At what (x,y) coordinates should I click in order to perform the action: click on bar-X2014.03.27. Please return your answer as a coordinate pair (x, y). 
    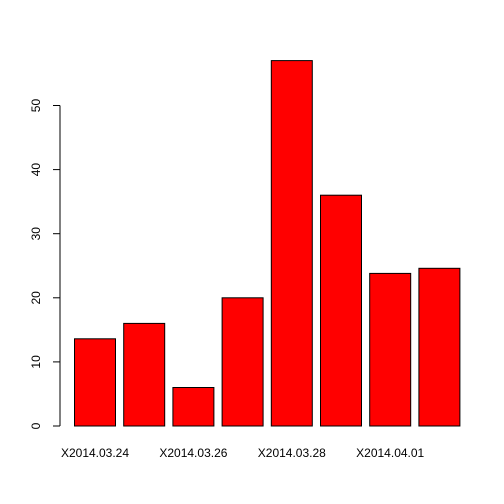
    Looking at the image, I should click on (242, 362).